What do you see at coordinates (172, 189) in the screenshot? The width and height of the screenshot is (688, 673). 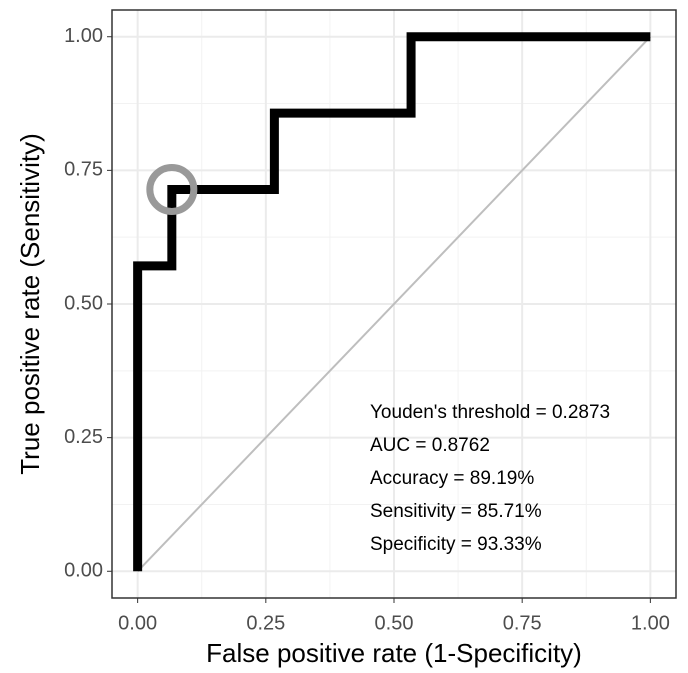 I see `highlight-point` at bounding box center [172, 189].